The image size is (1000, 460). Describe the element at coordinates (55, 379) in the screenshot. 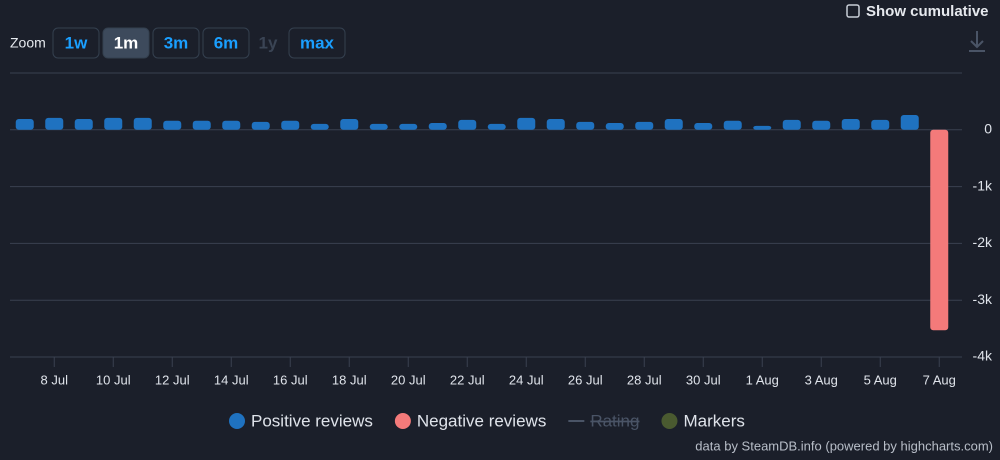

I see `x-tick-label: 8 Jul` at that location.